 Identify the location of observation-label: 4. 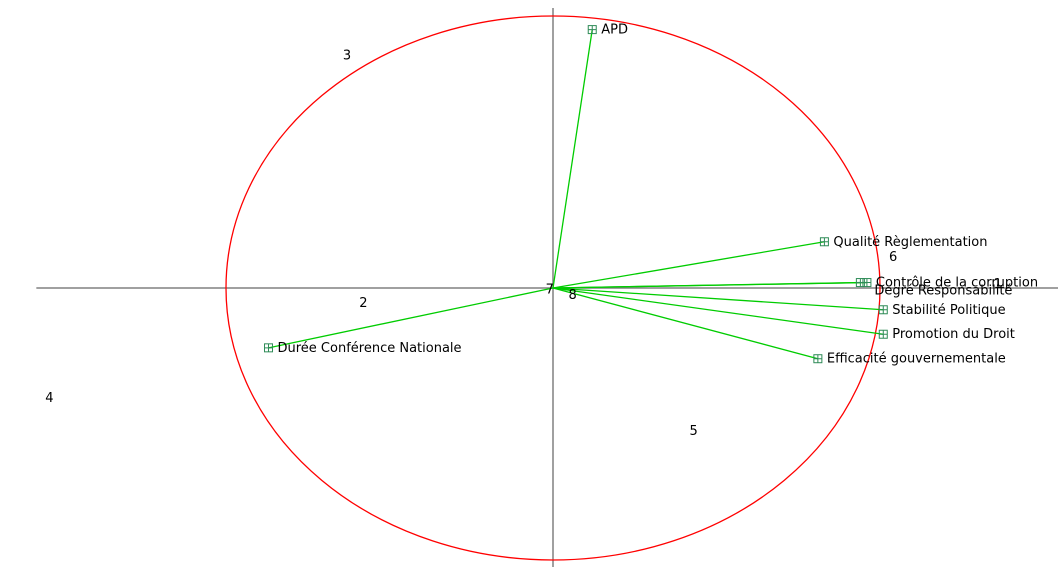
(49, 398).